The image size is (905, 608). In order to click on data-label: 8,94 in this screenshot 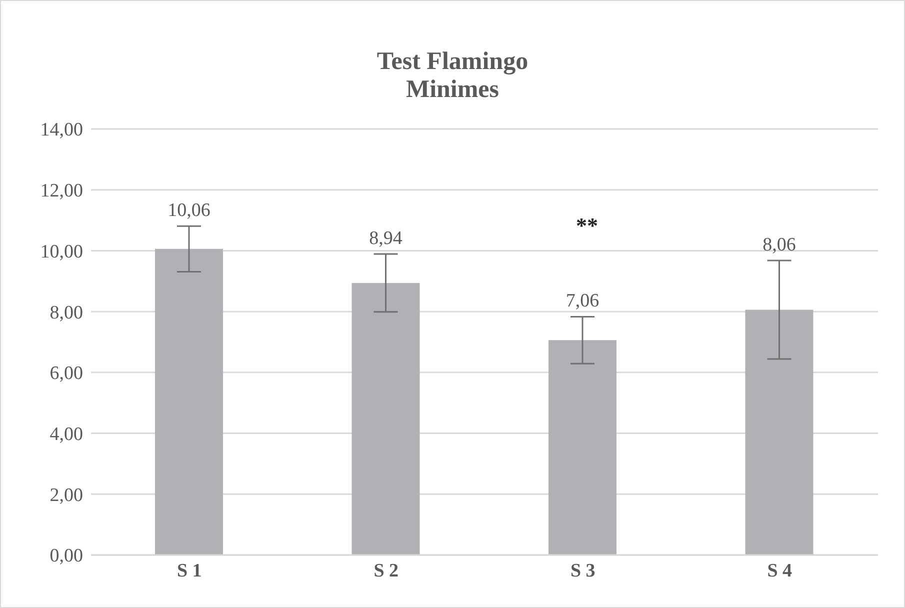, I will do `click(386, 239)`.